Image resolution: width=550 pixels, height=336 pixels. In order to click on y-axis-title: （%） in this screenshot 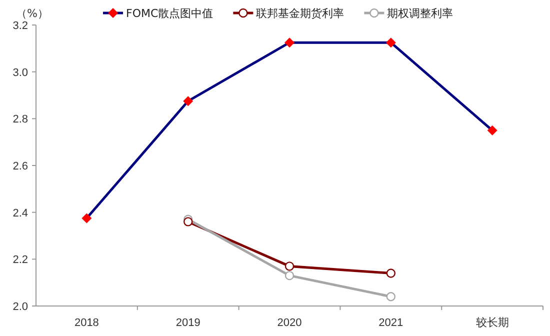, I will do `click(32, 13)`.